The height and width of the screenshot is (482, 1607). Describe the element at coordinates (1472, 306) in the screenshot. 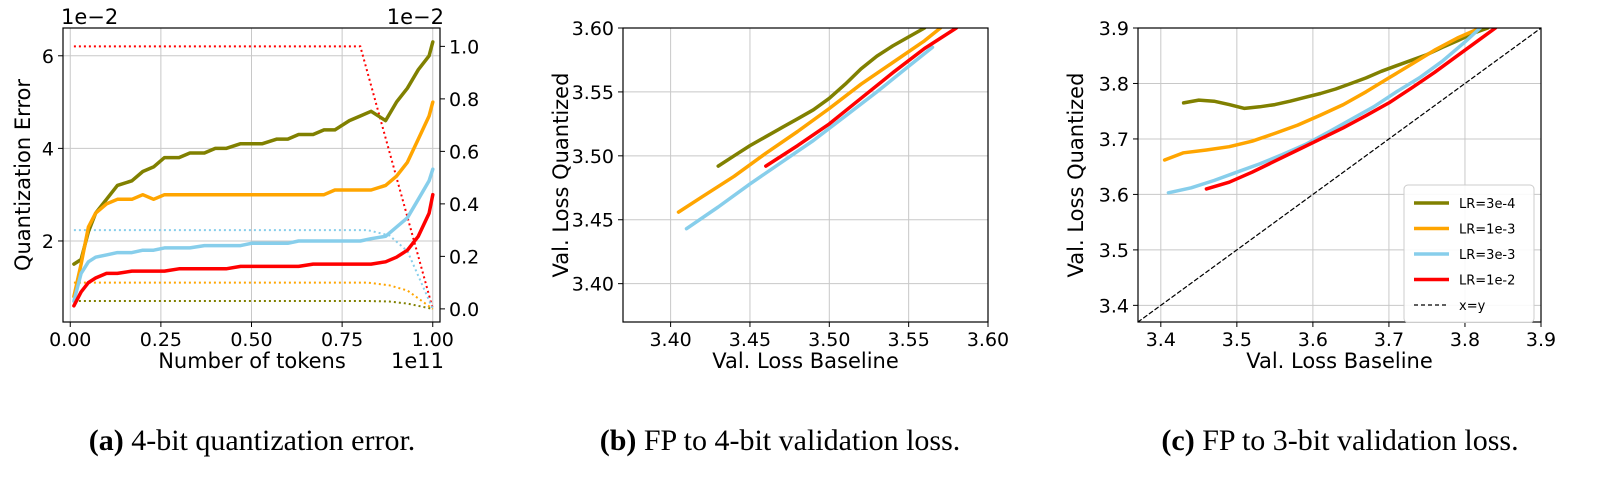

I see `legend-label: x=y` at that location.